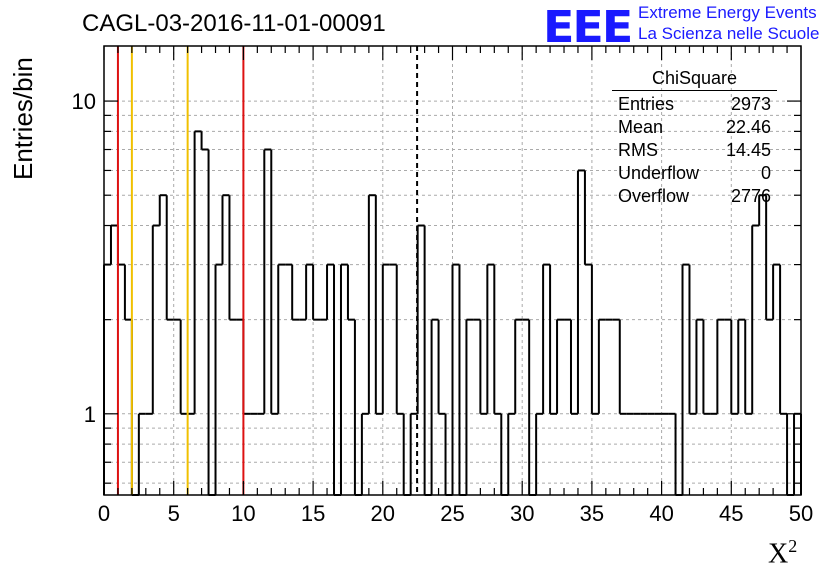 This screenshot has height=572, width=836. Describe the element at coordinates (174, 513) in the screenshot. I see `x-tick-label: 5` at that location.